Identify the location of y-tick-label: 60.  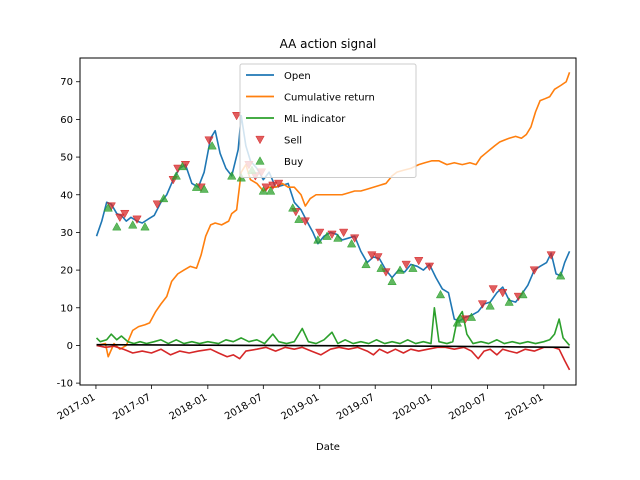
(66, 120).